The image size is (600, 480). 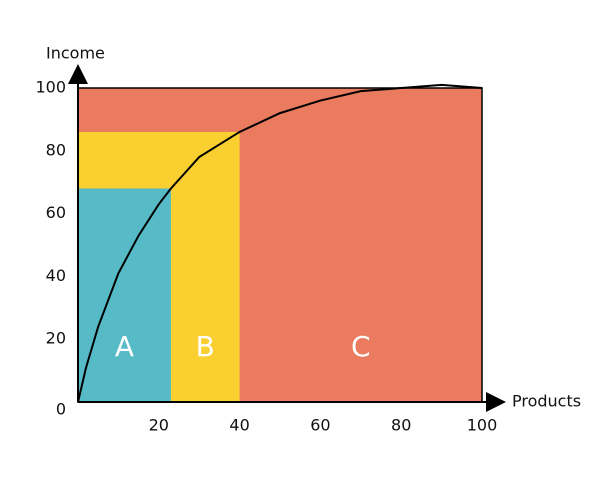 I want to click on y-axis-label: Income, so click(x=75, y=53).